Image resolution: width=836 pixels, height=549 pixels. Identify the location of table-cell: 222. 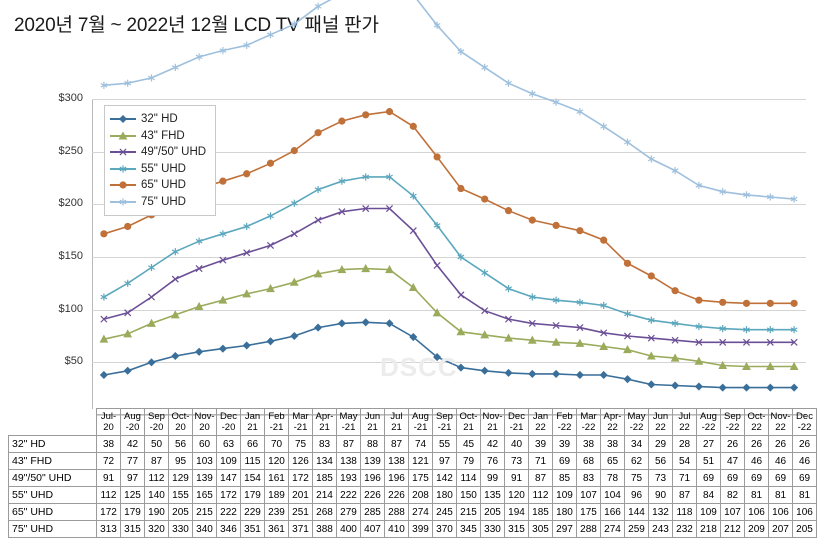
(228, 512).